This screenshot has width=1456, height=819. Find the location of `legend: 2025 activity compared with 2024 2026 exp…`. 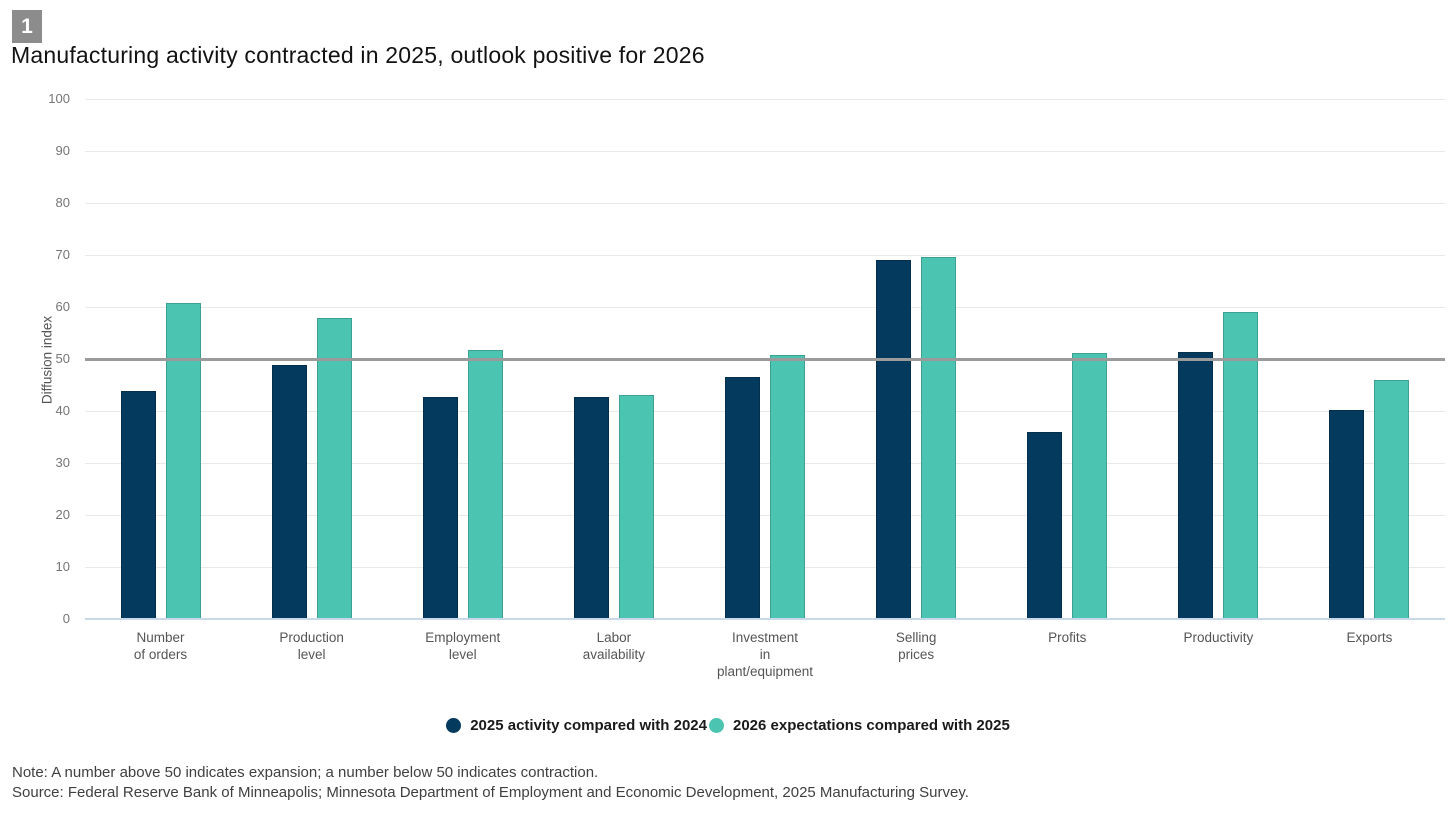

legend: 2025 activity compared with 2024 2026 exp… is located at coordinates (728, 725).